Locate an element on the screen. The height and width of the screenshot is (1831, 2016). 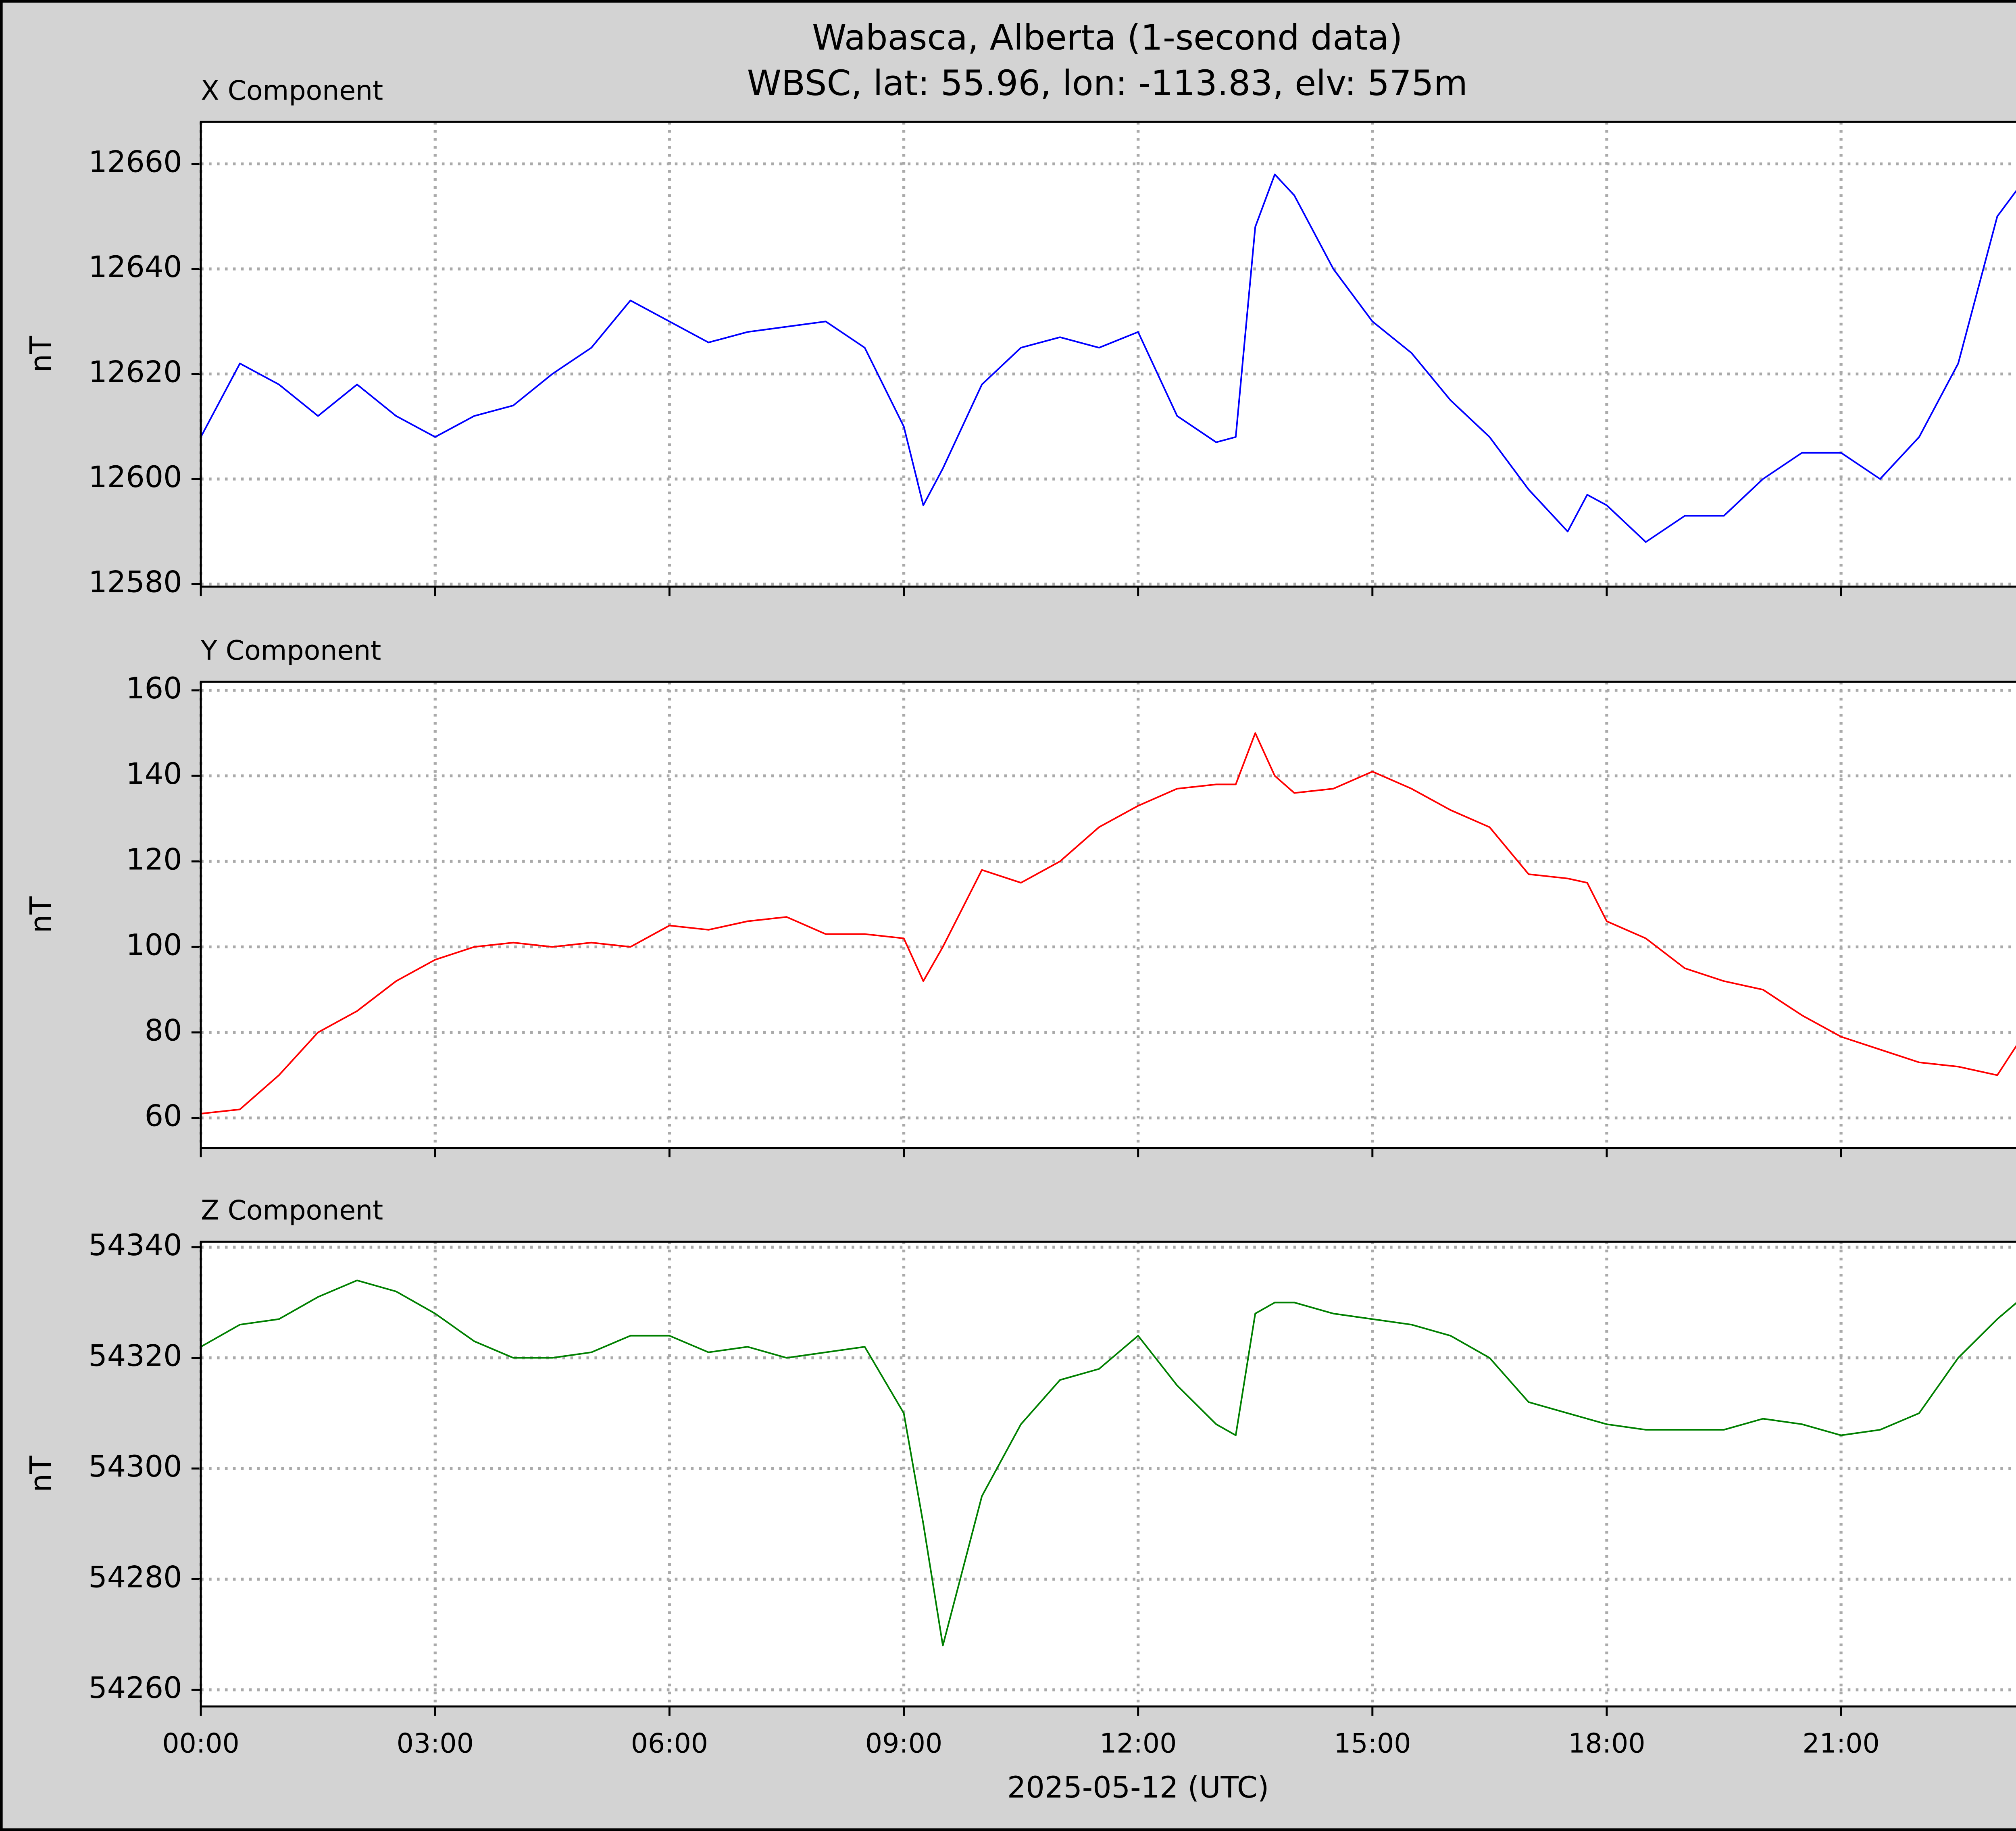
x-tick-label: 00:00 is located at coordinates (200, 1743).